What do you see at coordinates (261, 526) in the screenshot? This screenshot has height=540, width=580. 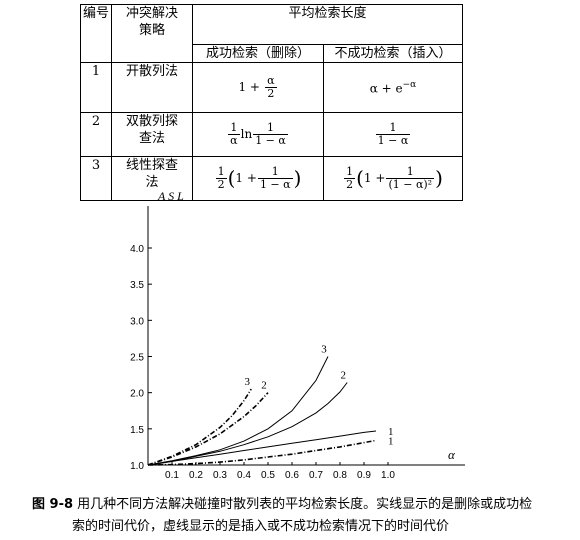 I see `caption-line-2: 索的时间代价，虚线显示的是插入或不成功检索情况下的时间代价` at bounding box center [261, 526].